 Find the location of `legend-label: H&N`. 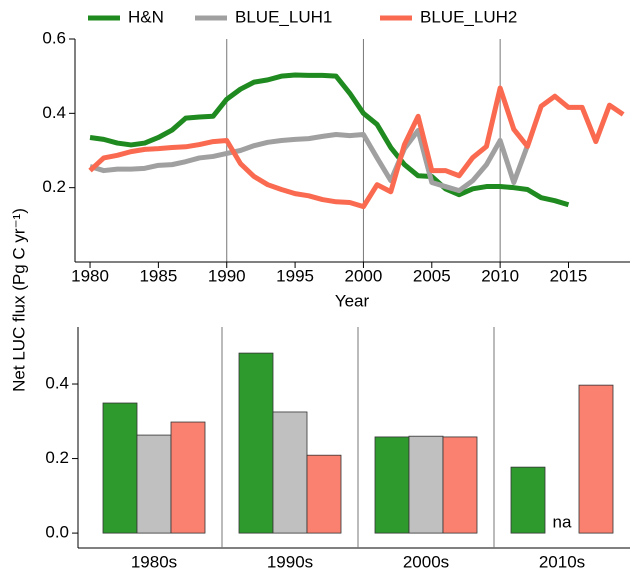

legend-label: H&N is located at coordinates (146, 16).